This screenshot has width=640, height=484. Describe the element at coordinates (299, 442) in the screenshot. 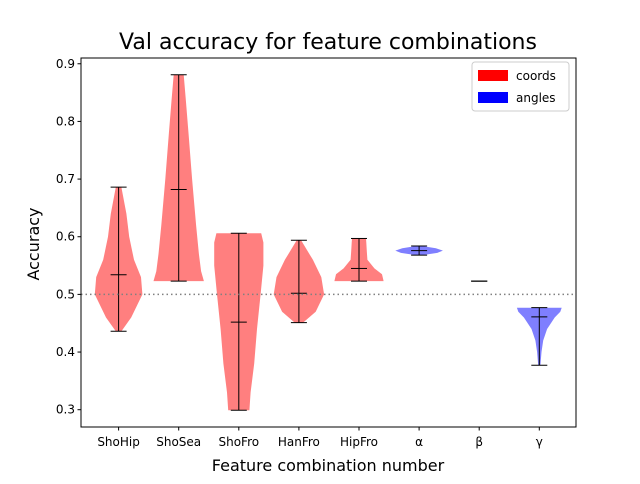

I see `x-tick-label: HanFro` at that location.